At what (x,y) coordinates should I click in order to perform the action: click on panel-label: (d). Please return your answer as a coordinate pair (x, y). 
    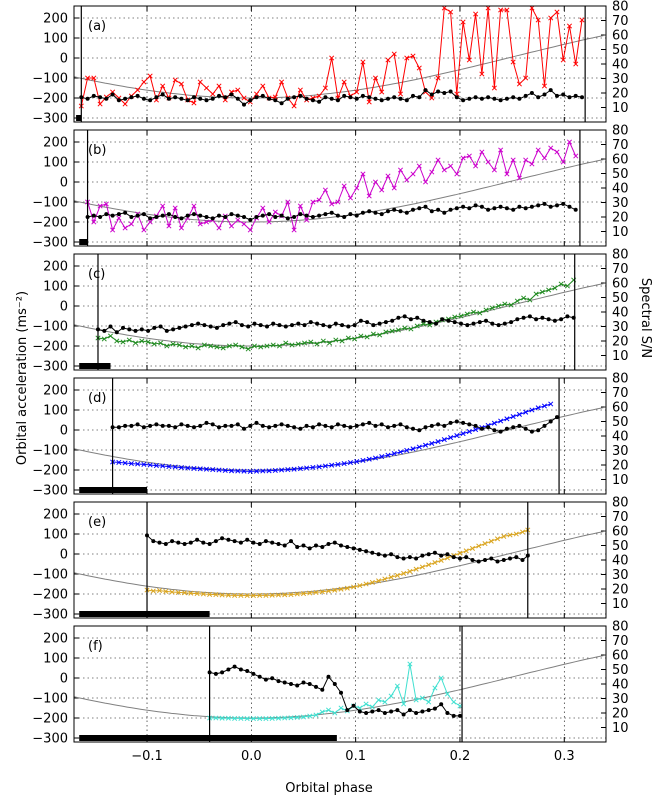
    Looking at the image, I should click on (97, 398).